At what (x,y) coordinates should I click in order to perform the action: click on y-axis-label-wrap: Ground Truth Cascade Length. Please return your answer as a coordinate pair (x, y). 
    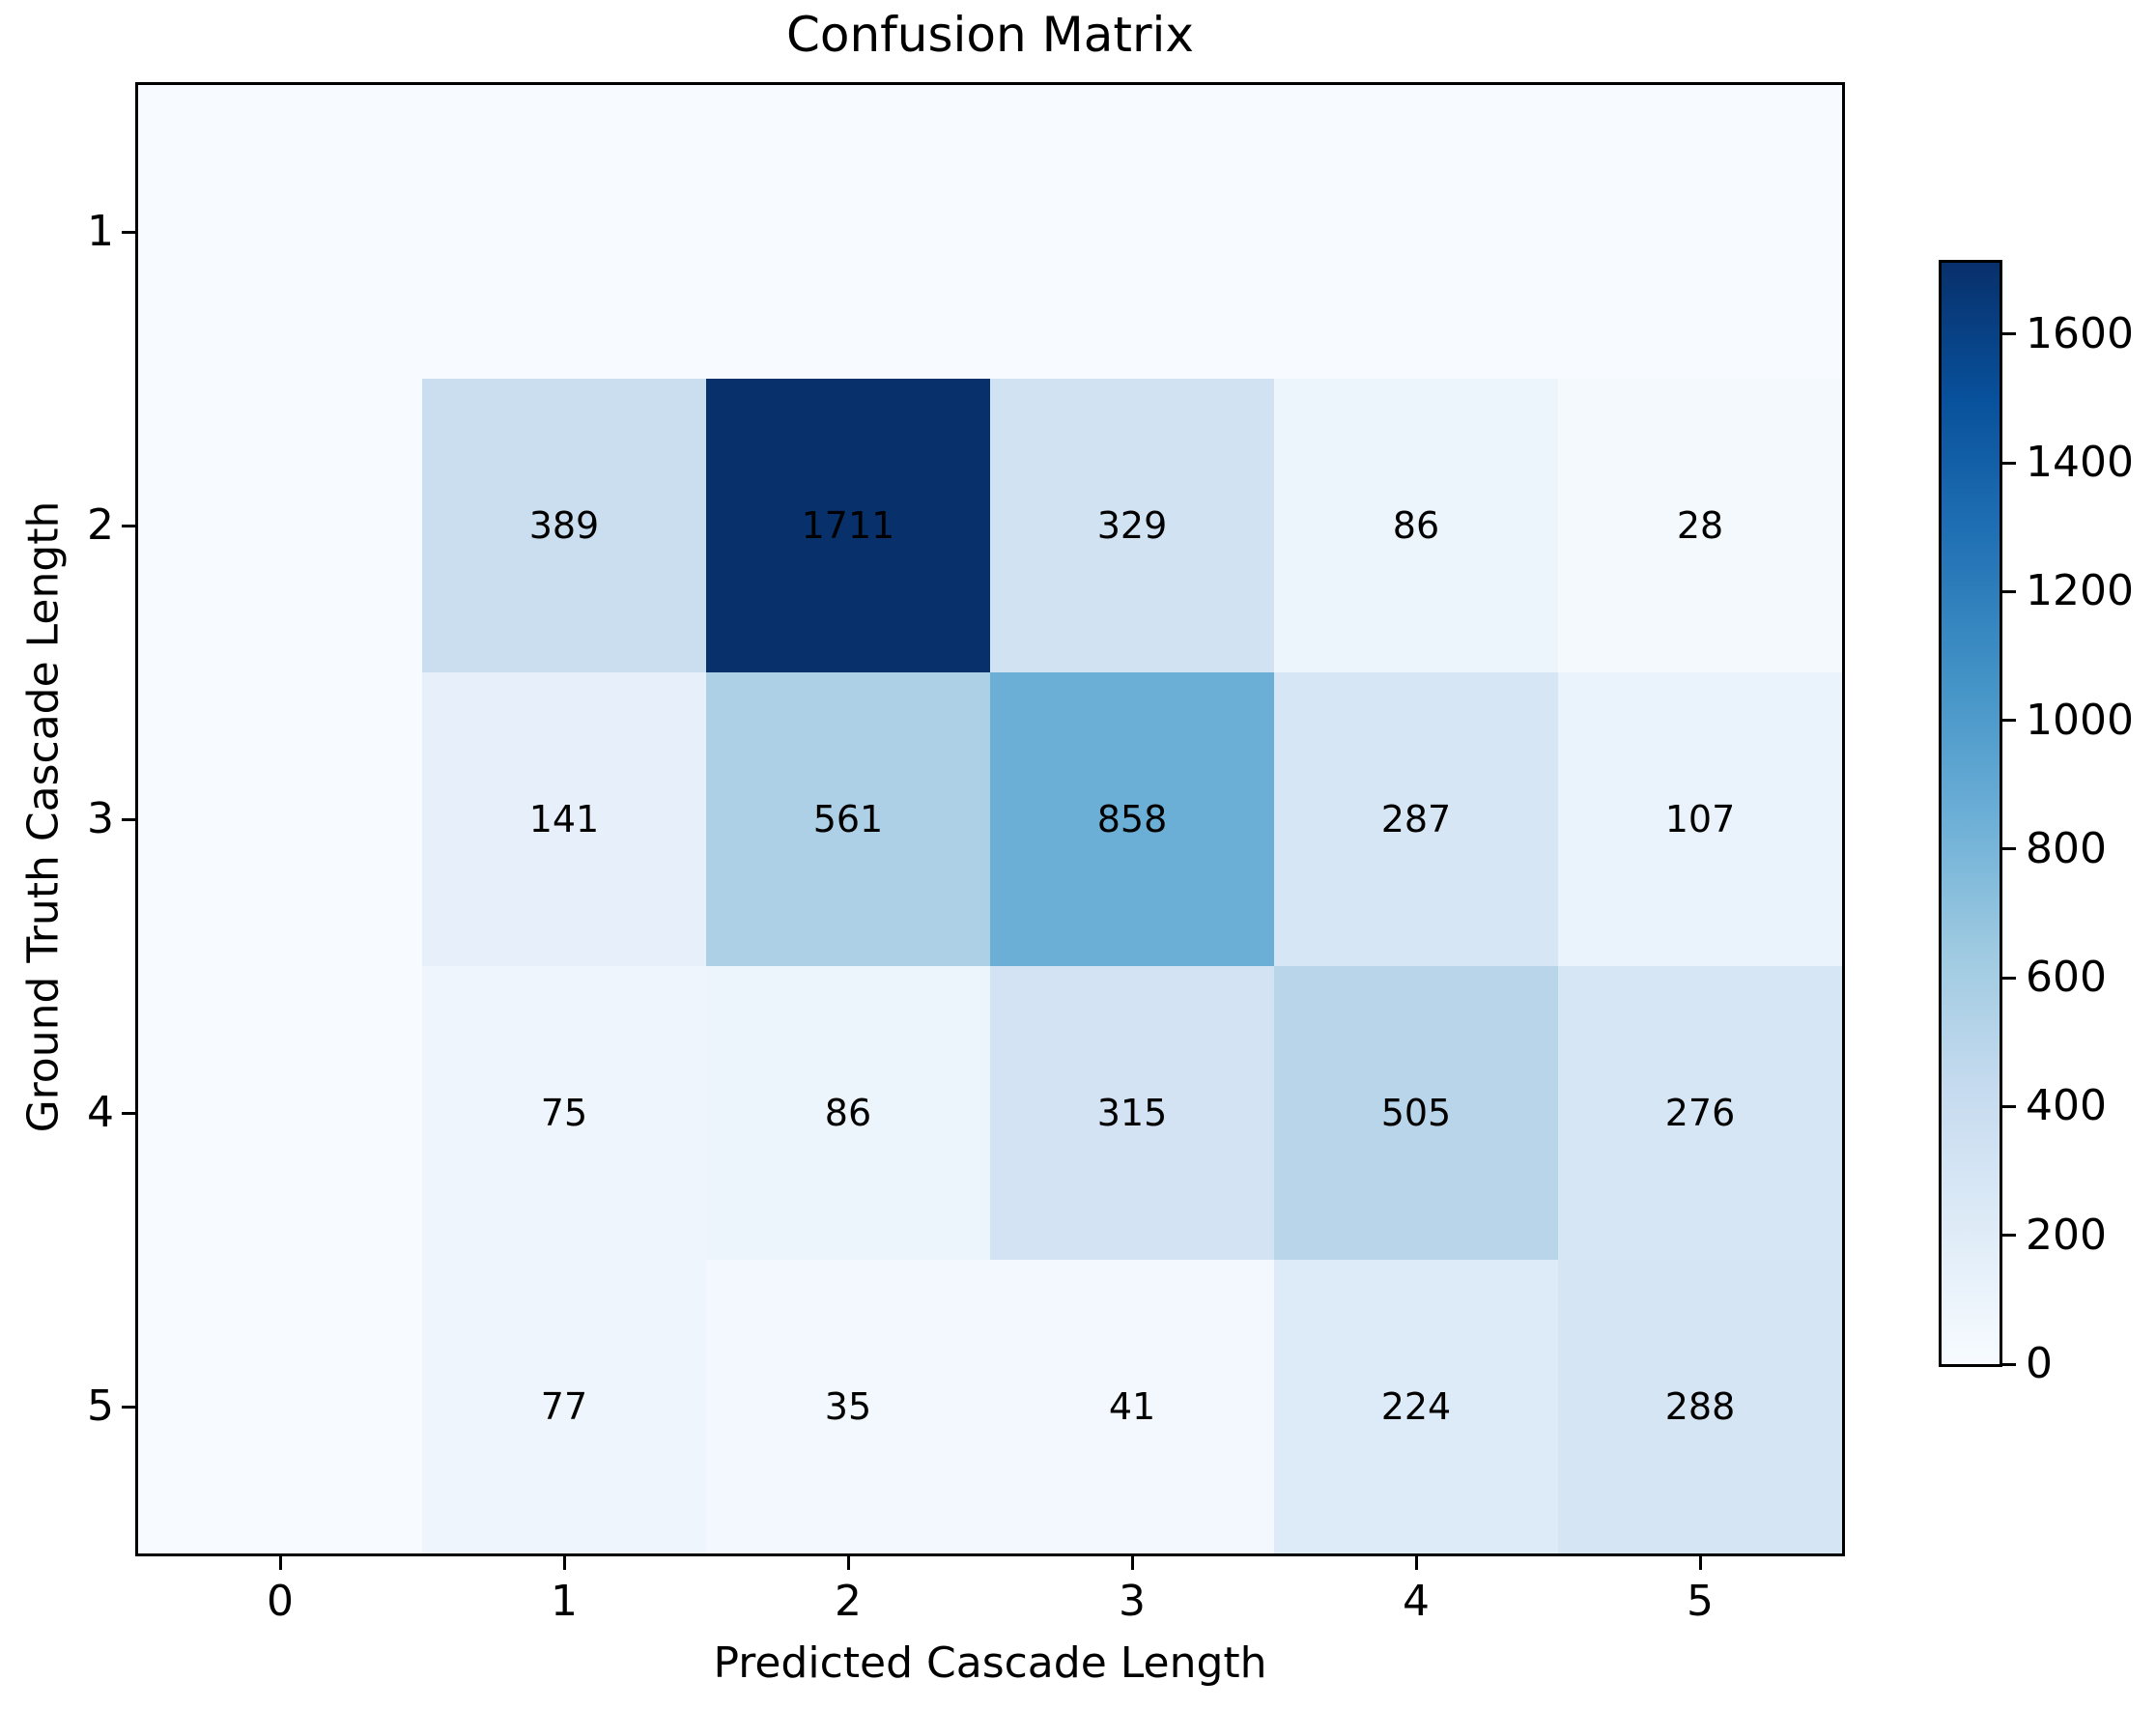
    Looking at the image, I should click on (43, 816).